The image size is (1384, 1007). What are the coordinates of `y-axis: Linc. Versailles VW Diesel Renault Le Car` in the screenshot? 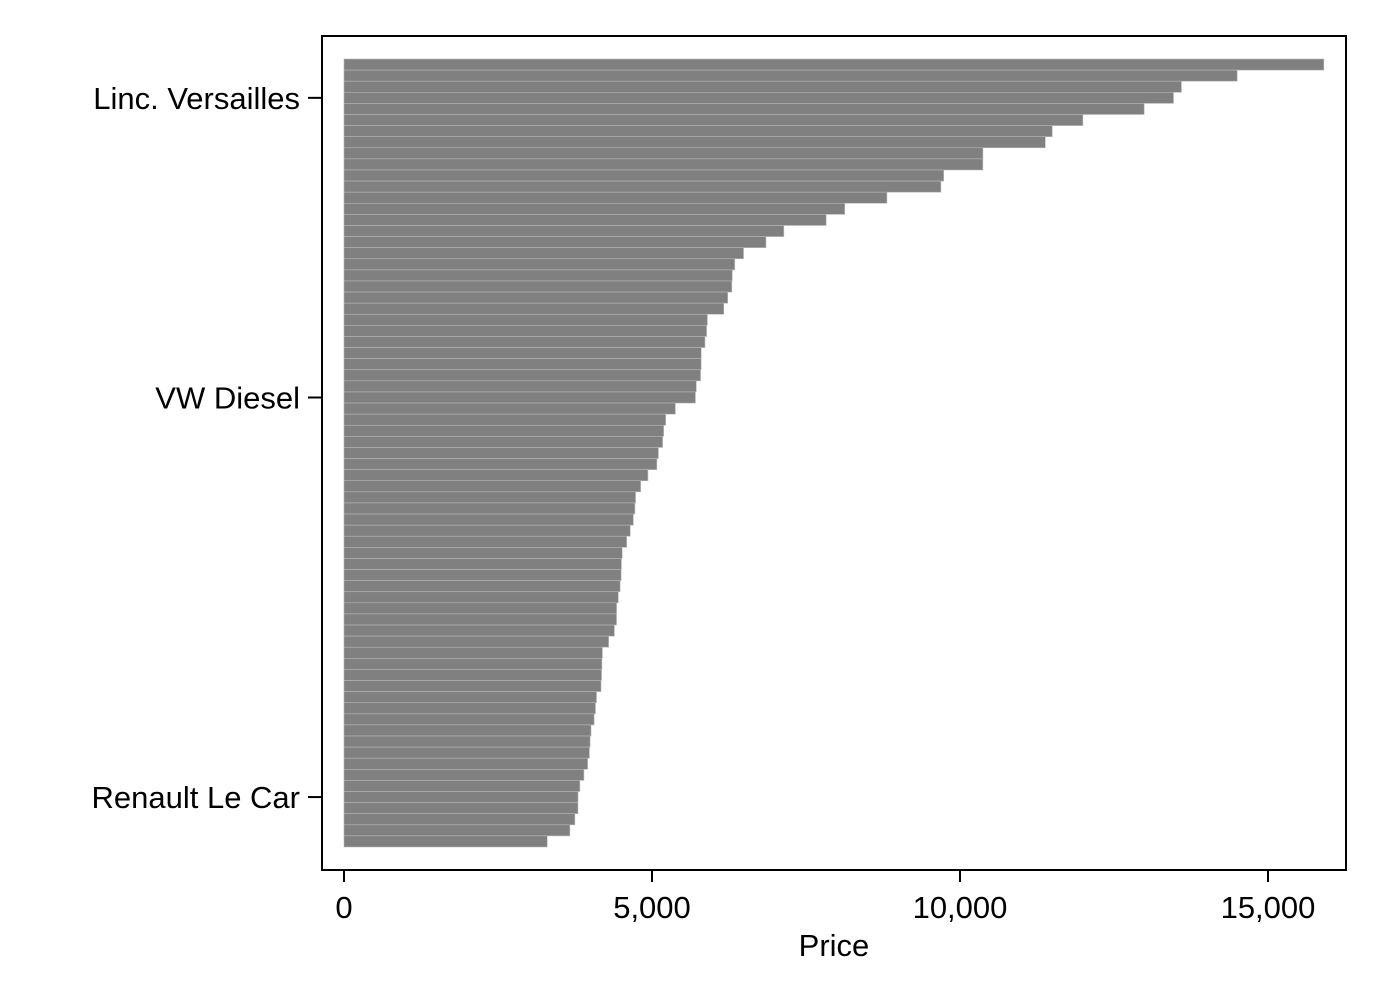 It's located at (206, 448).